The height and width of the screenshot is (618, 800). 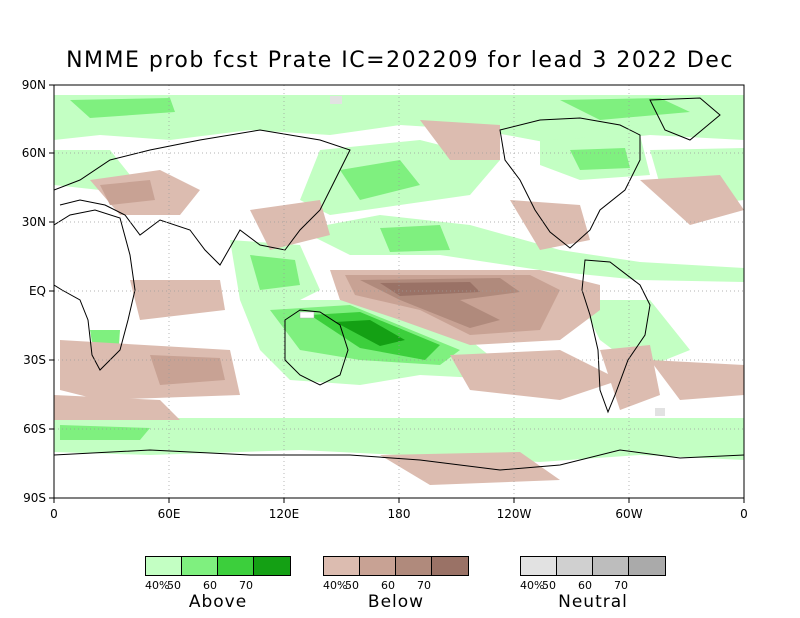 I want to click on coast-s-america, so click(x=616, y=336).